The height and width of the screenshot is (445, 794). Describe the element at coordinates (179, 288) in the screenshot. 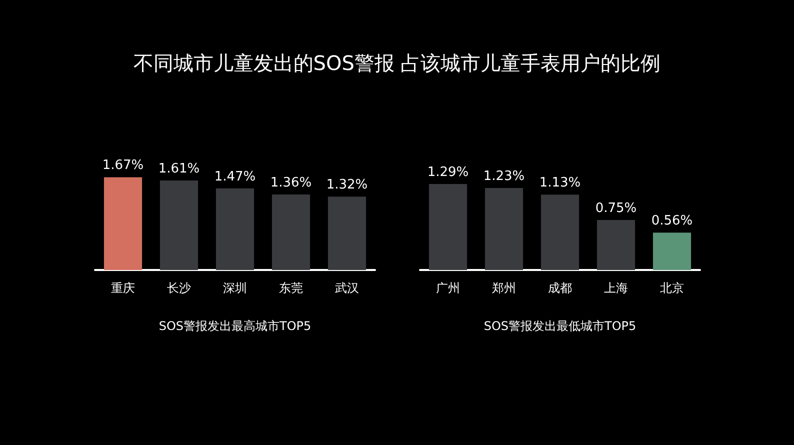

I see `x-tick-label: 长沙` at that location.